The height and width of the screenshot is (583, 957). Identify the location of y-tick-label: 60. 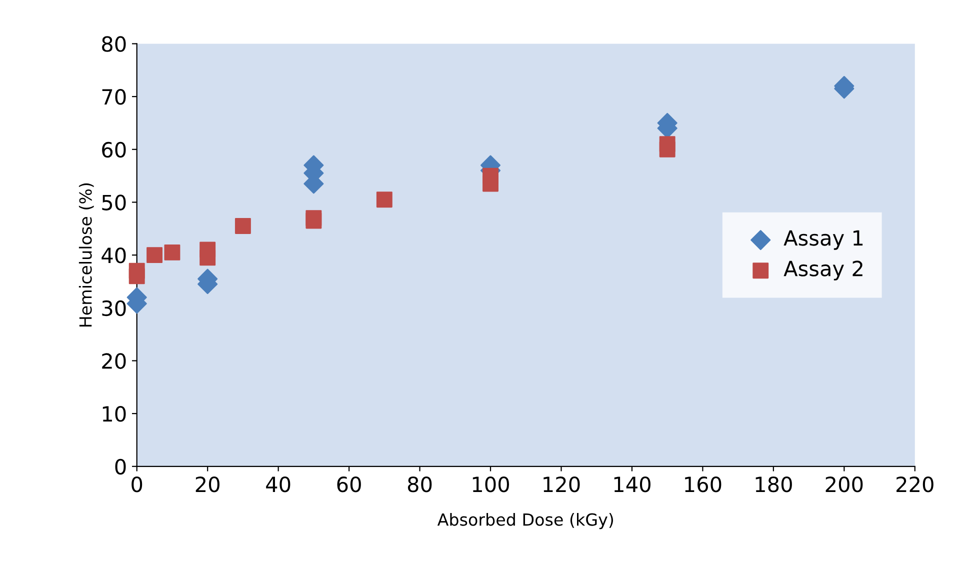
(114, 150).